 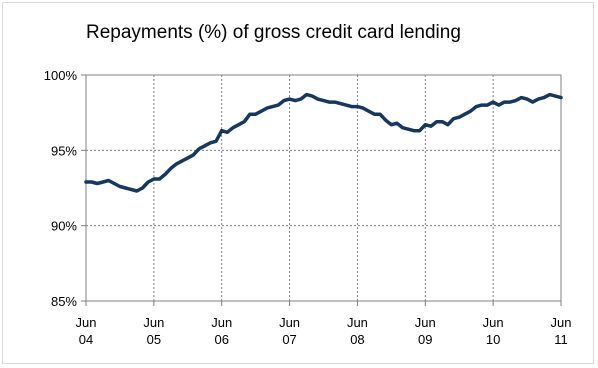 What do you see at coordinates (61, 75) in the screenshot?
I see `y-tick-label: 100%` at bounding box center [61, 75].